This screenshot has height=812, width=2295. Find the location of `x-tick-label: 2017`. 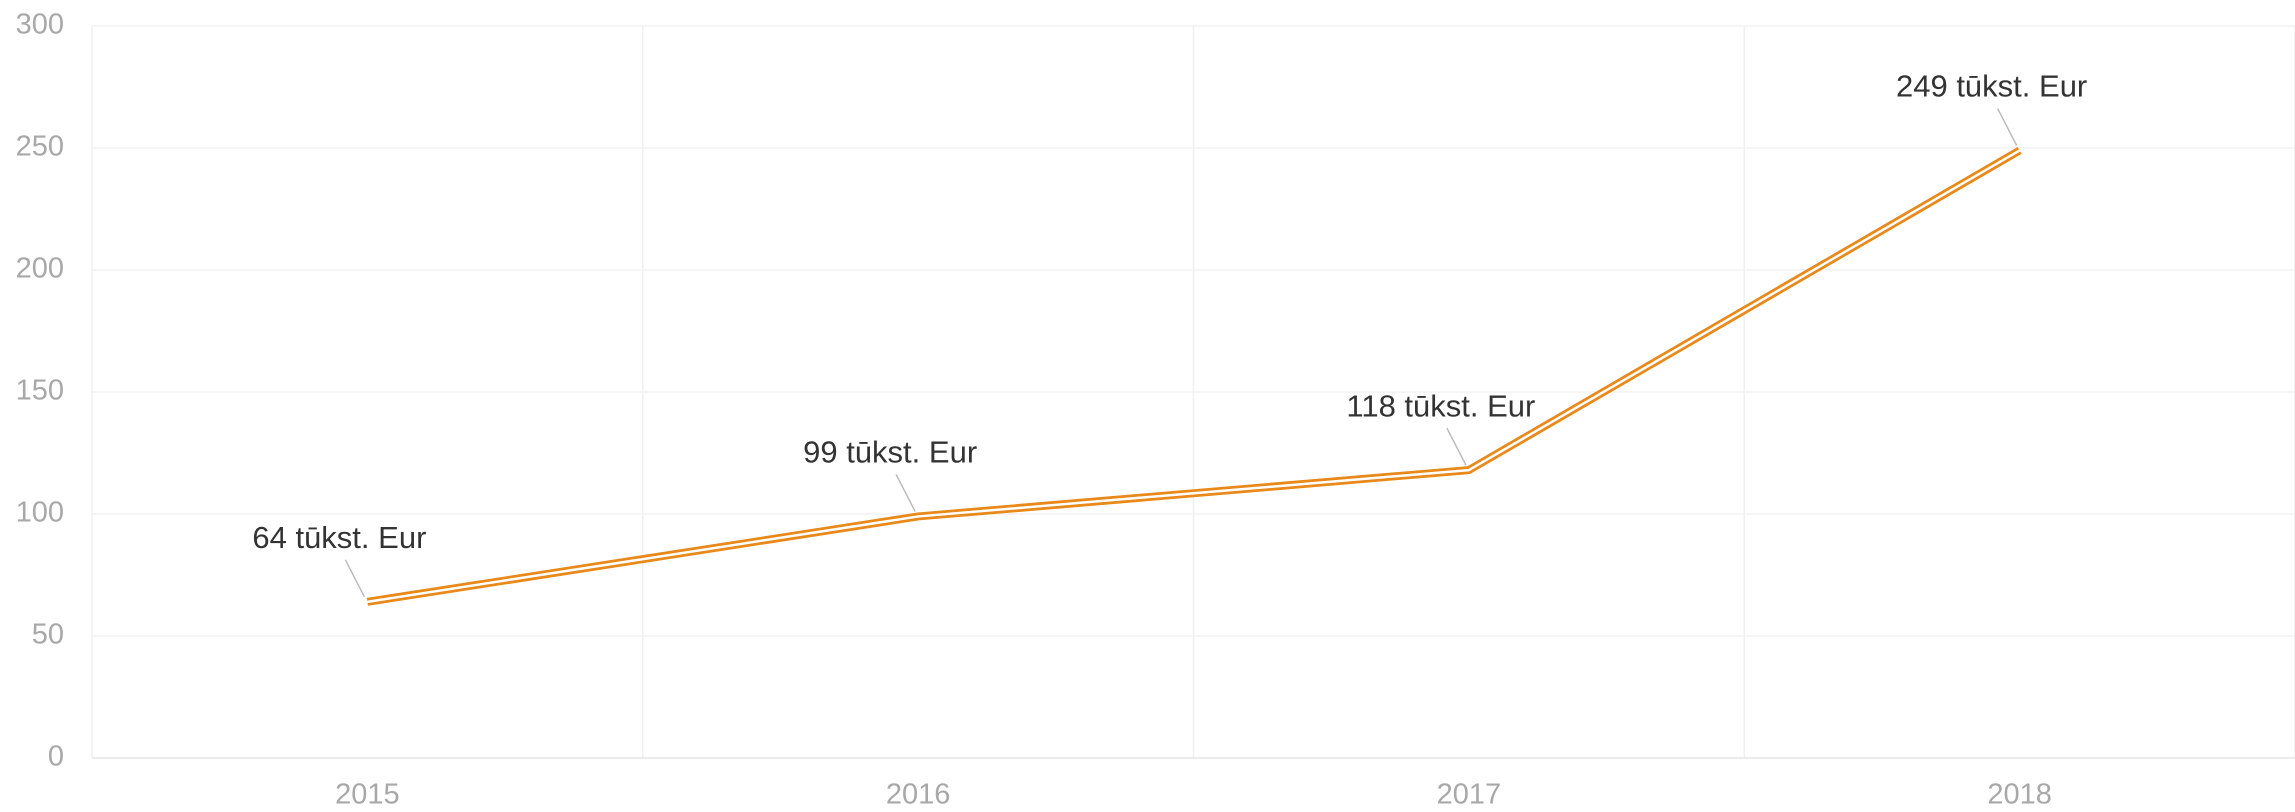

x-tick-label: 2017 is located at coordinates (1469, 795).